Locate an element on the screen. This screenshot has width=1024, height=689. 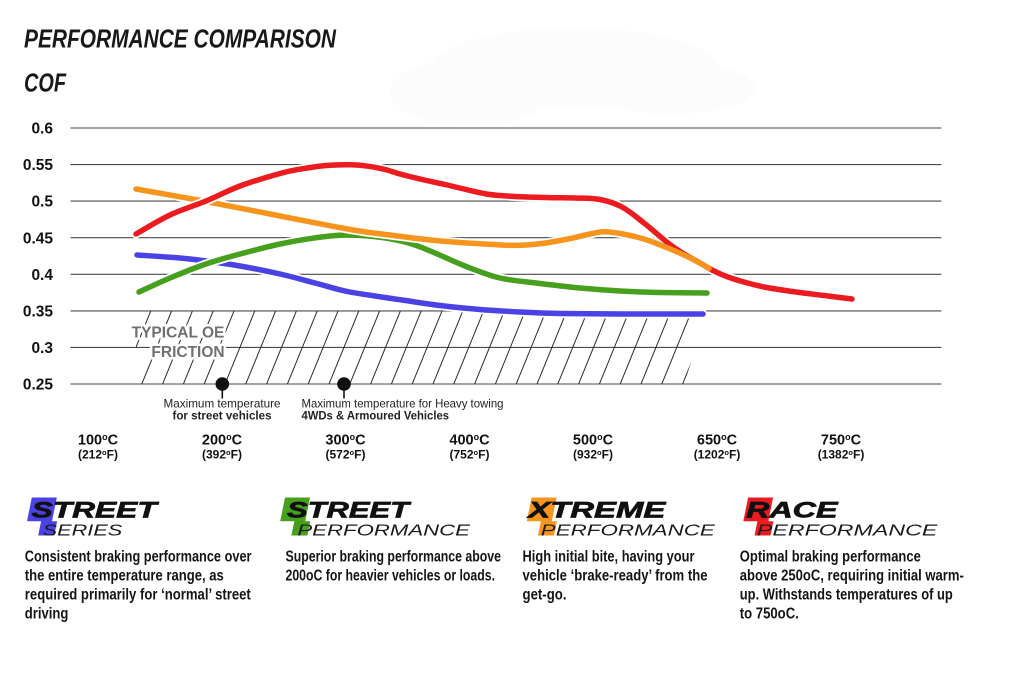
svg-text: 0.25 is located at coordinates (38, 385).